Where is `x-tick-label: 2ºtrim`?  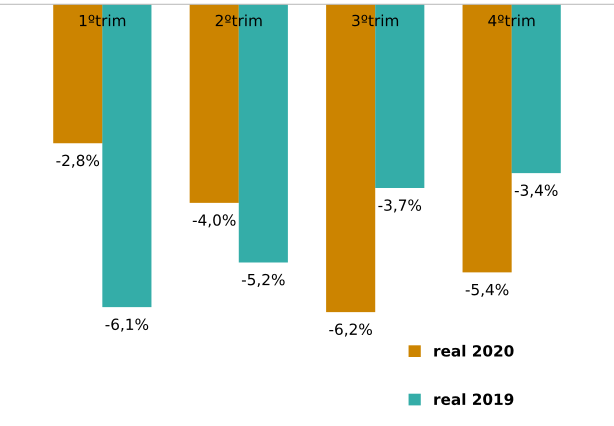
x-tick-label: 2ºtrim is located at coordinates (239, 20).